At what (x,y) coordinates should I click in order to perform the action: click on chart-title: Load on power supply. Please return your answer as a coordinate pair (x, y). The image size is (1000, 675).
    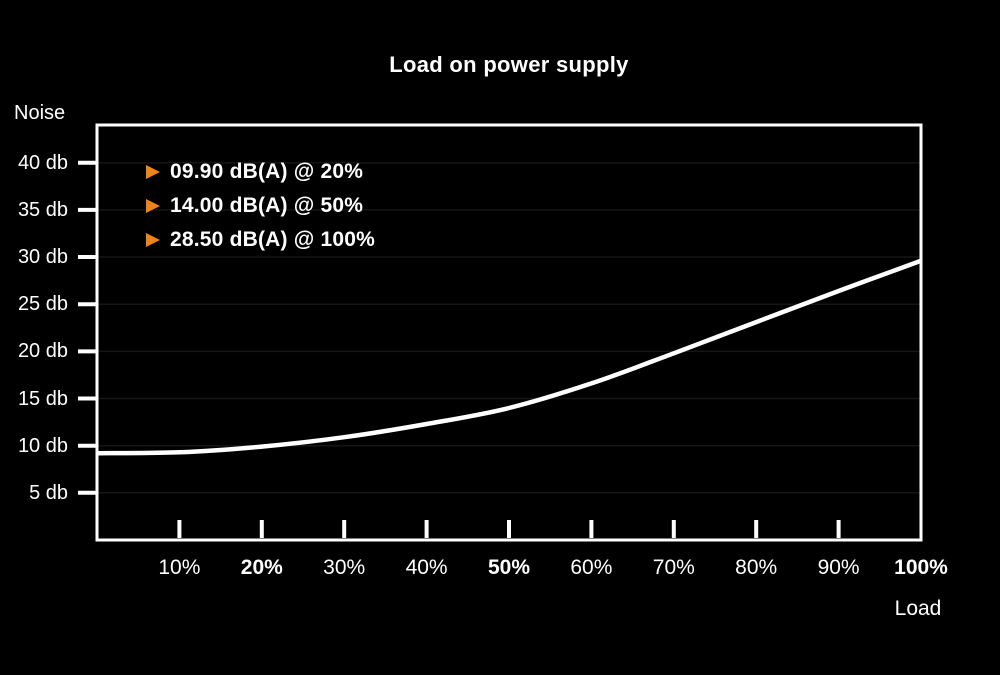
    Looking at the image, I should click on (509, 64).